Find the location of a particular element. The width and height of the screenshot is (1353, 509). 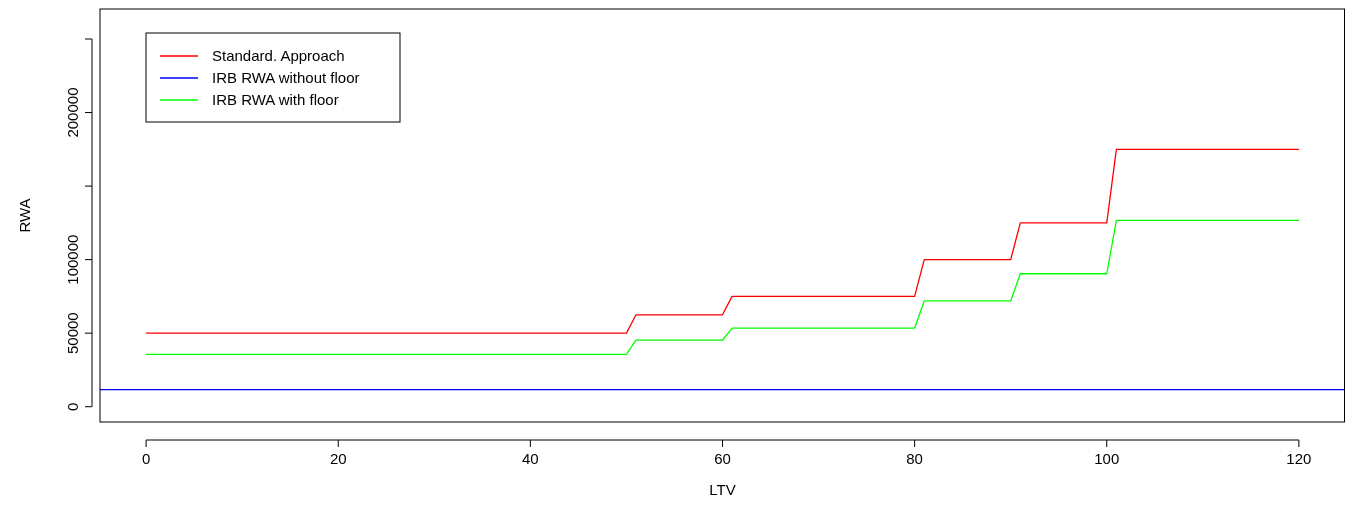

y-axis-title: RWA is located at coordinates (24, 215).